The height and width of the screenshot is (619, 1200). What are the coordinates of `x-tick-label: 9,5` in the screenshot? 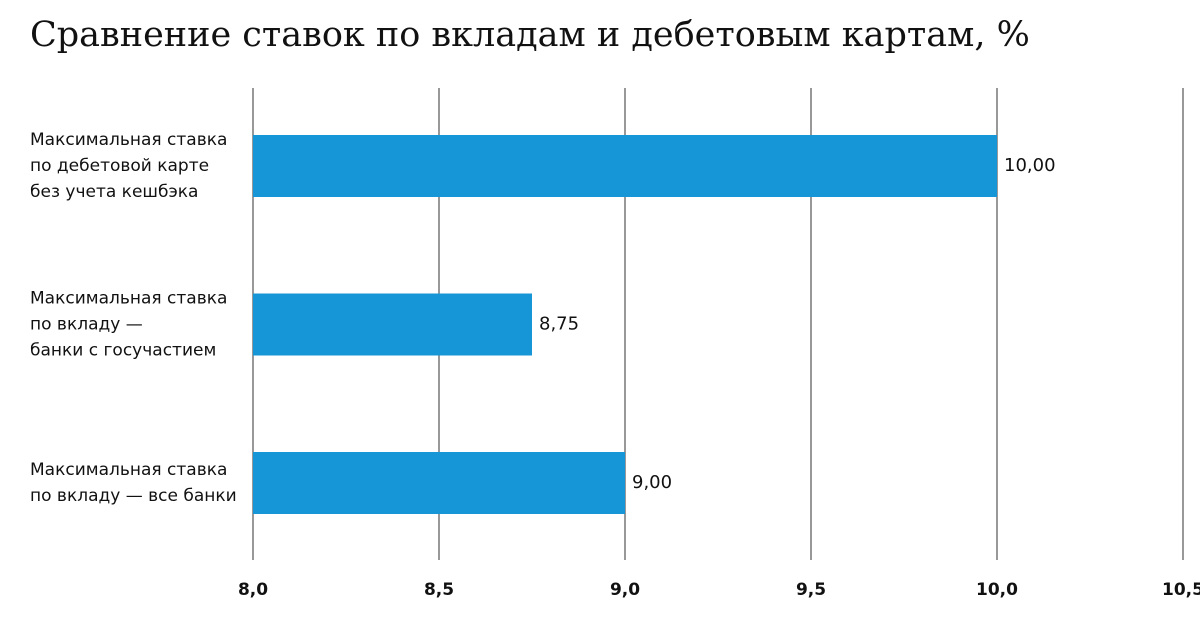 It's located at (811, 590).